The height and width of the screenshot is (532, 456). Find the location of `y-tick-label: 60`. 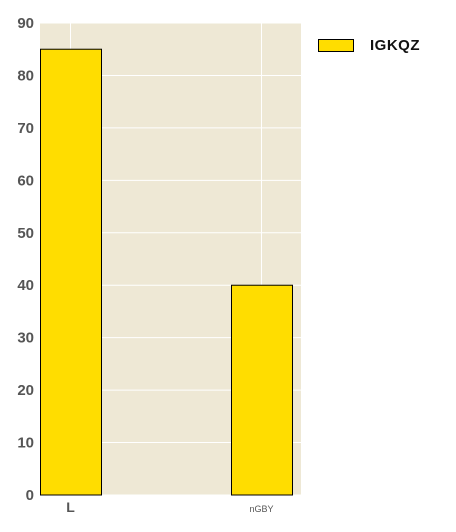

y-tick-label: 60 is located at coordinates (25, 180).